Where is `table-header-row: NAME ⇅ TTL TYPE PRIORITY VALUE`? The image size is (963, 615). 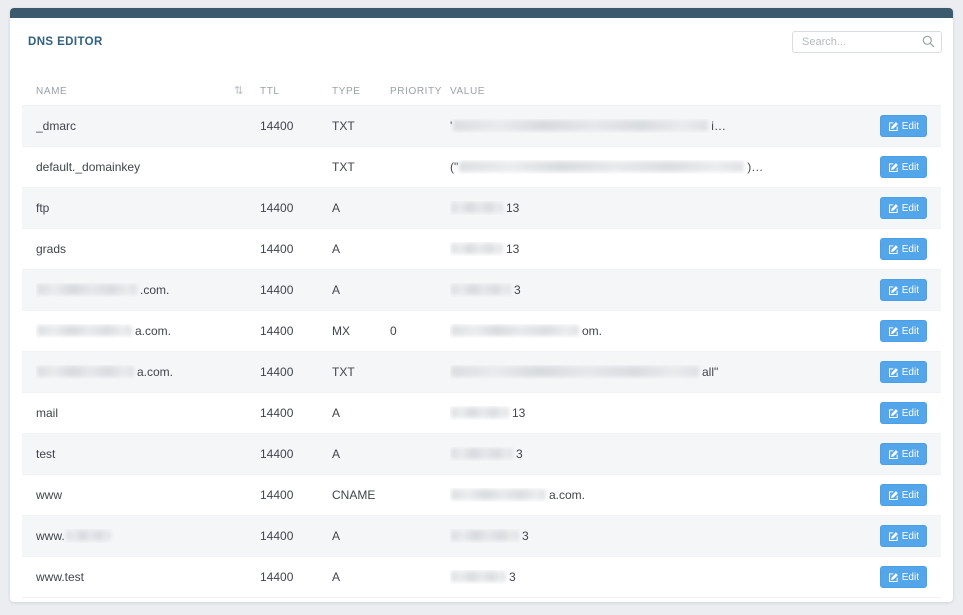
table-header-row: NAME ⇅ TTL TYPE PRIORITY VALUE is located at coordinates (481, 91).